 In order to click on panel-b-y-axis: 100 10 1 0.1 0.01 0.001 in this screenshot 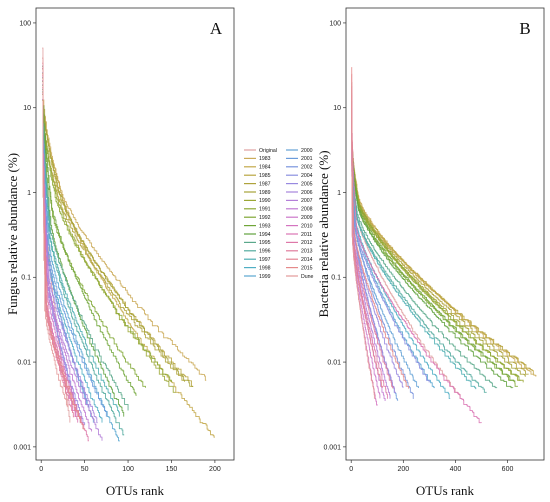, I will do `click(334, 235)`.